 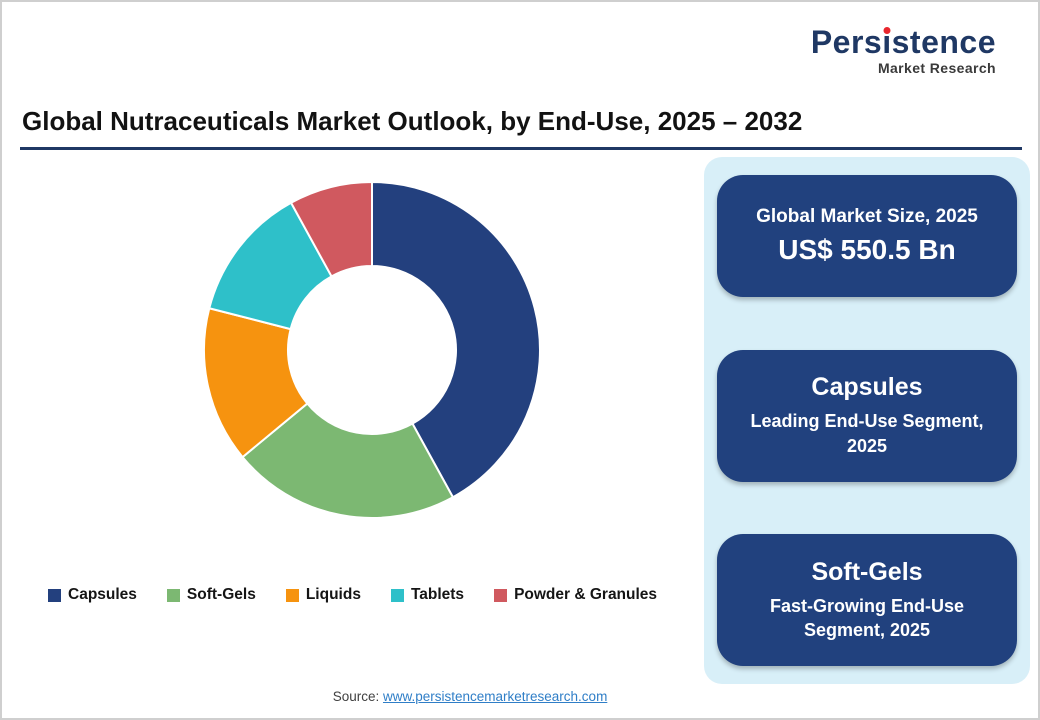 What do you see at coordinates (333, 594) in the screenshot?
I see `legend-label: Liquids` at bounding box center [333, 594].